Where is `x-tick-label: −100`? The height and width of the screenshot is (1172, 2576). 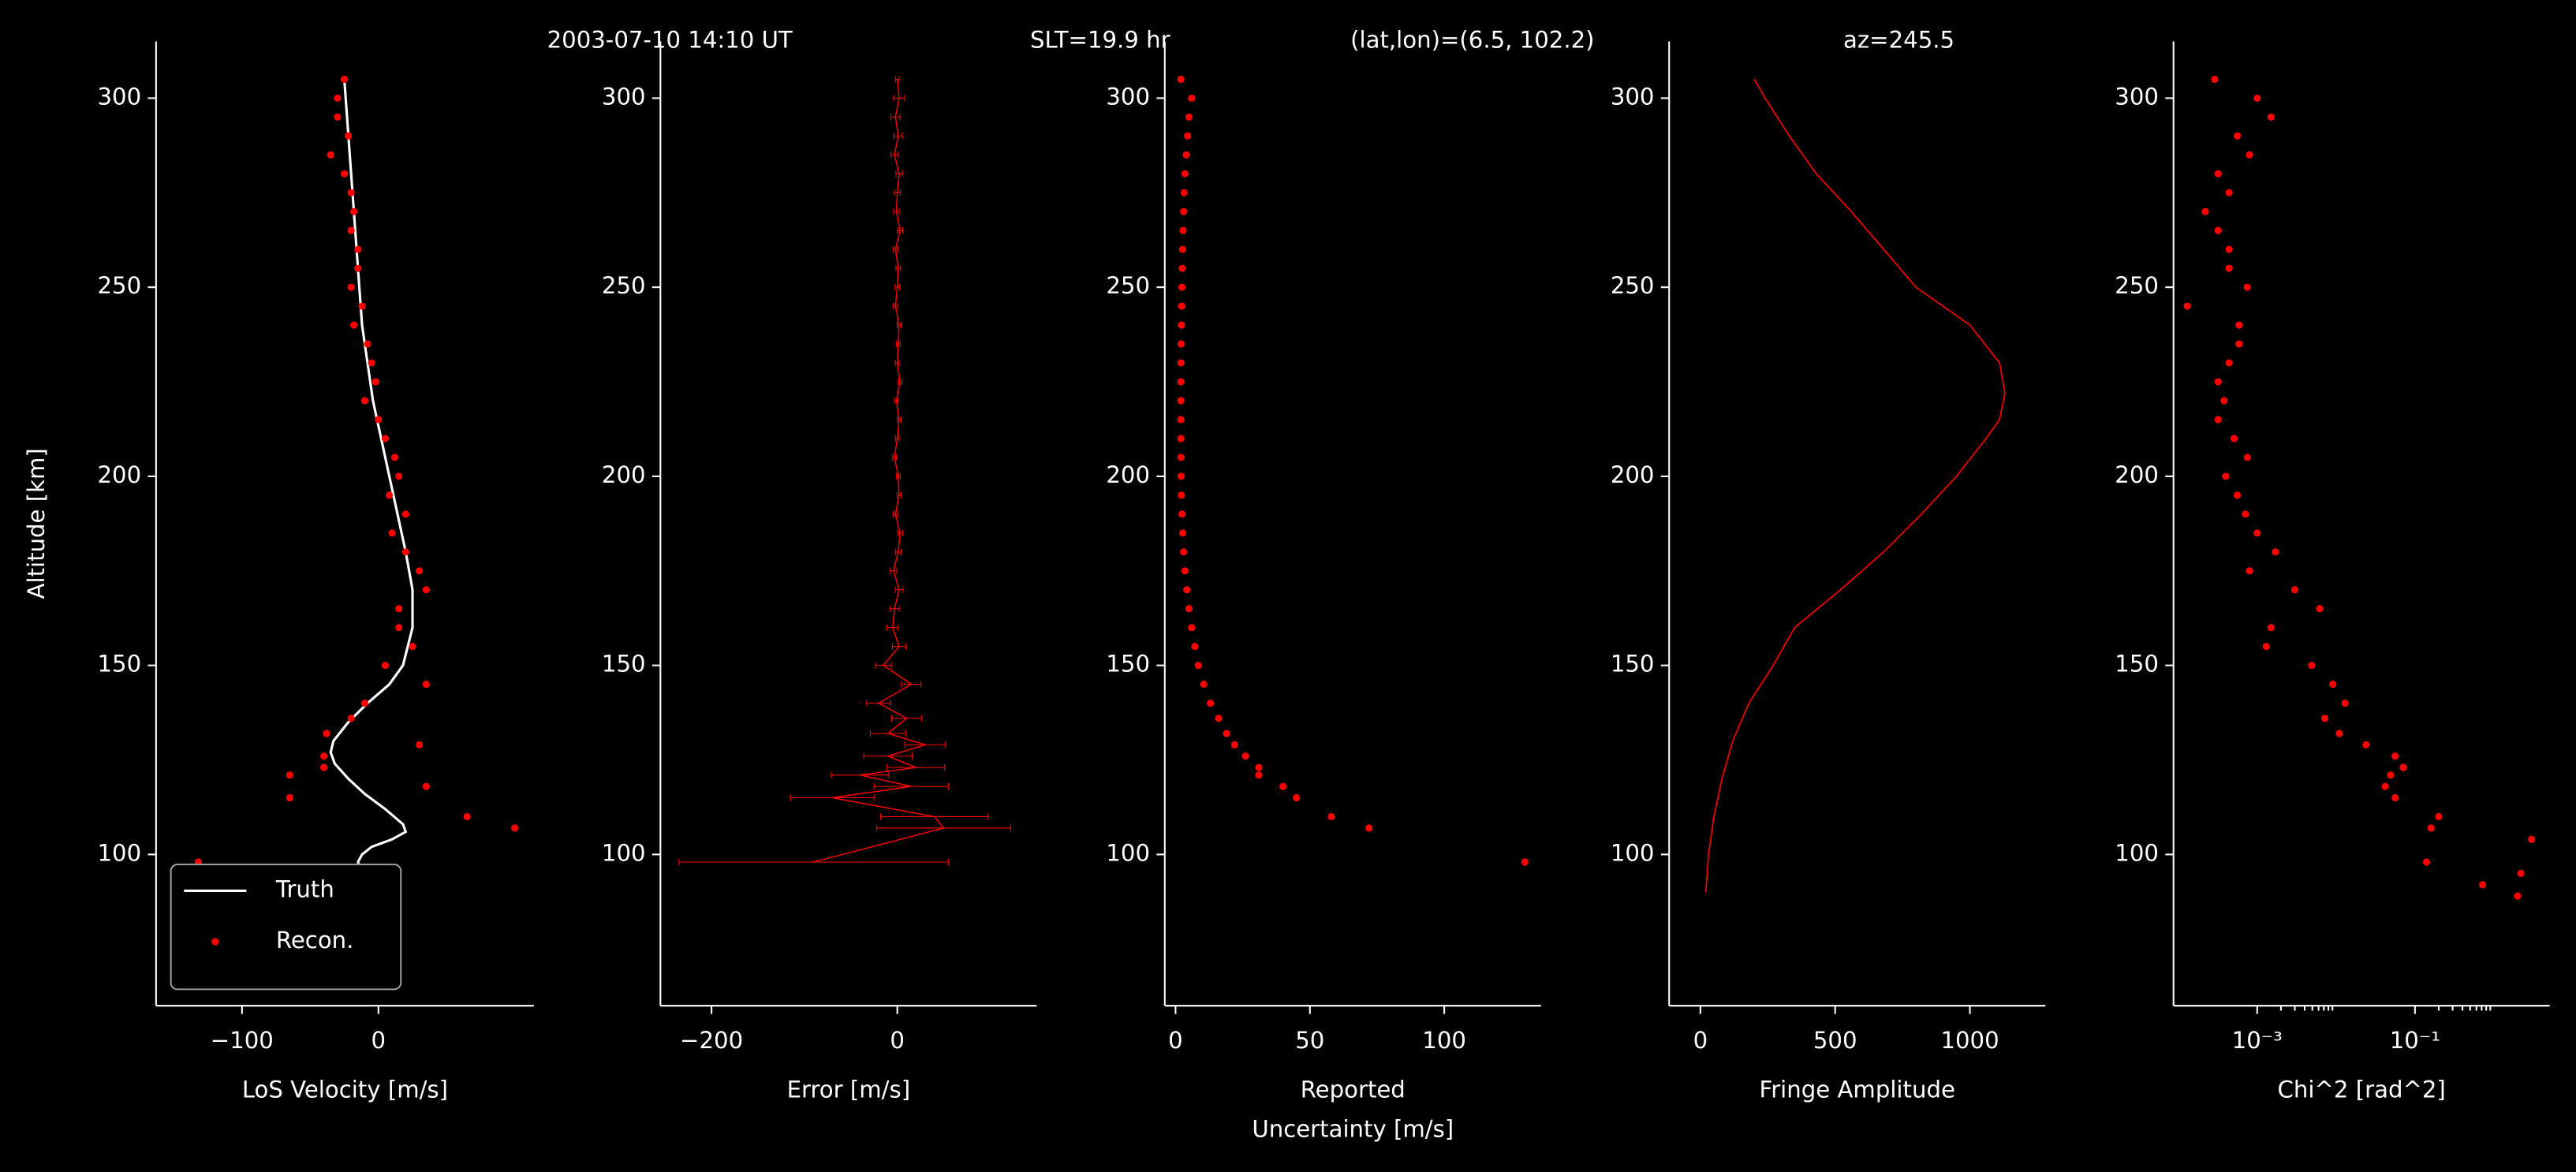
x-tick-label: −100 is located at coordinates (242, 1040).